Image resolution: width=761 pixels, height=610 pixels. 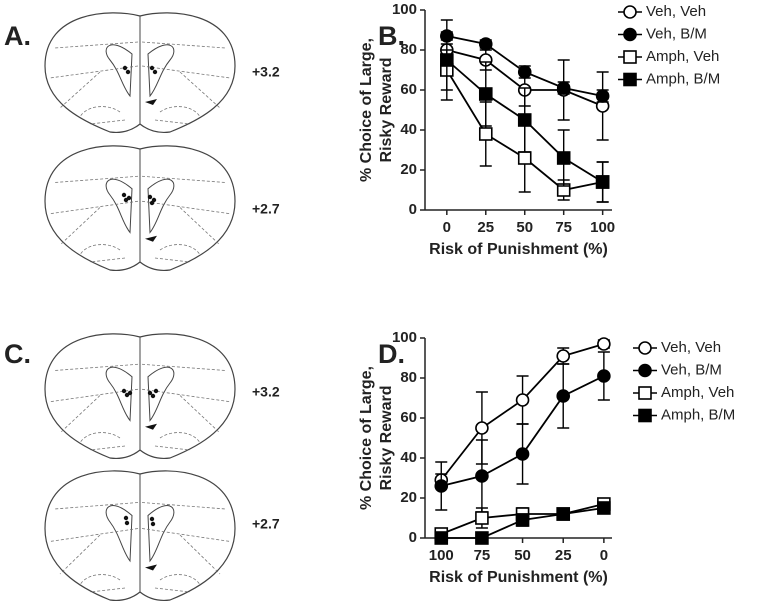 I want to click on panel-label: B., so click(x=391, y=36).